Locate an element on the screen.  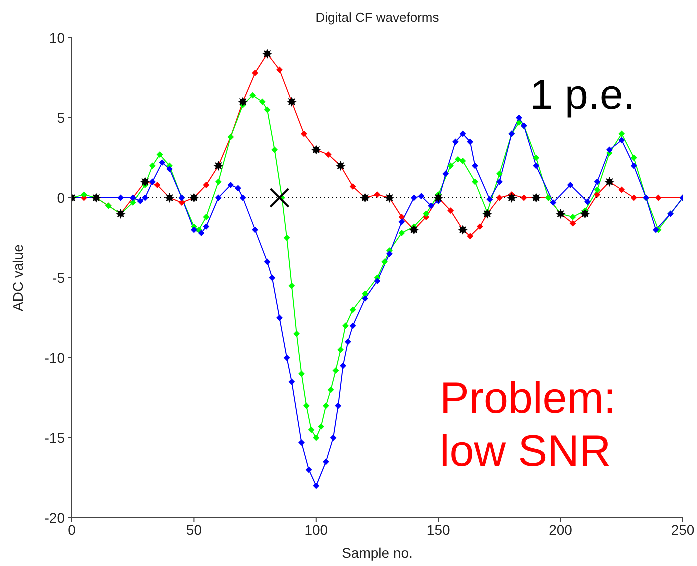
x-tick-label: 100 is located at coordinates (316, 530).